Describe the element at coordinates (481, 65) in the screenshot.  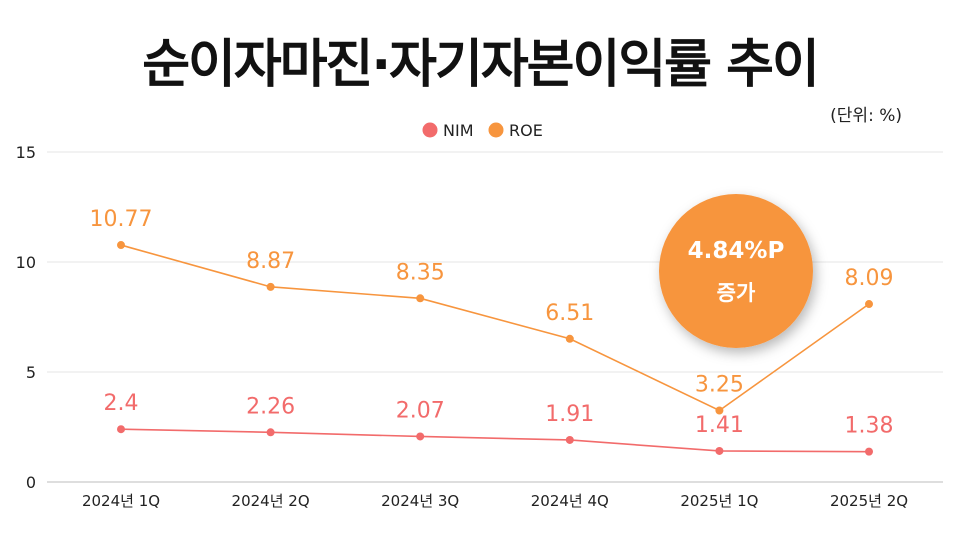
I see `chart-title: 순이자마진·자기자본이익률 추이` at that location.